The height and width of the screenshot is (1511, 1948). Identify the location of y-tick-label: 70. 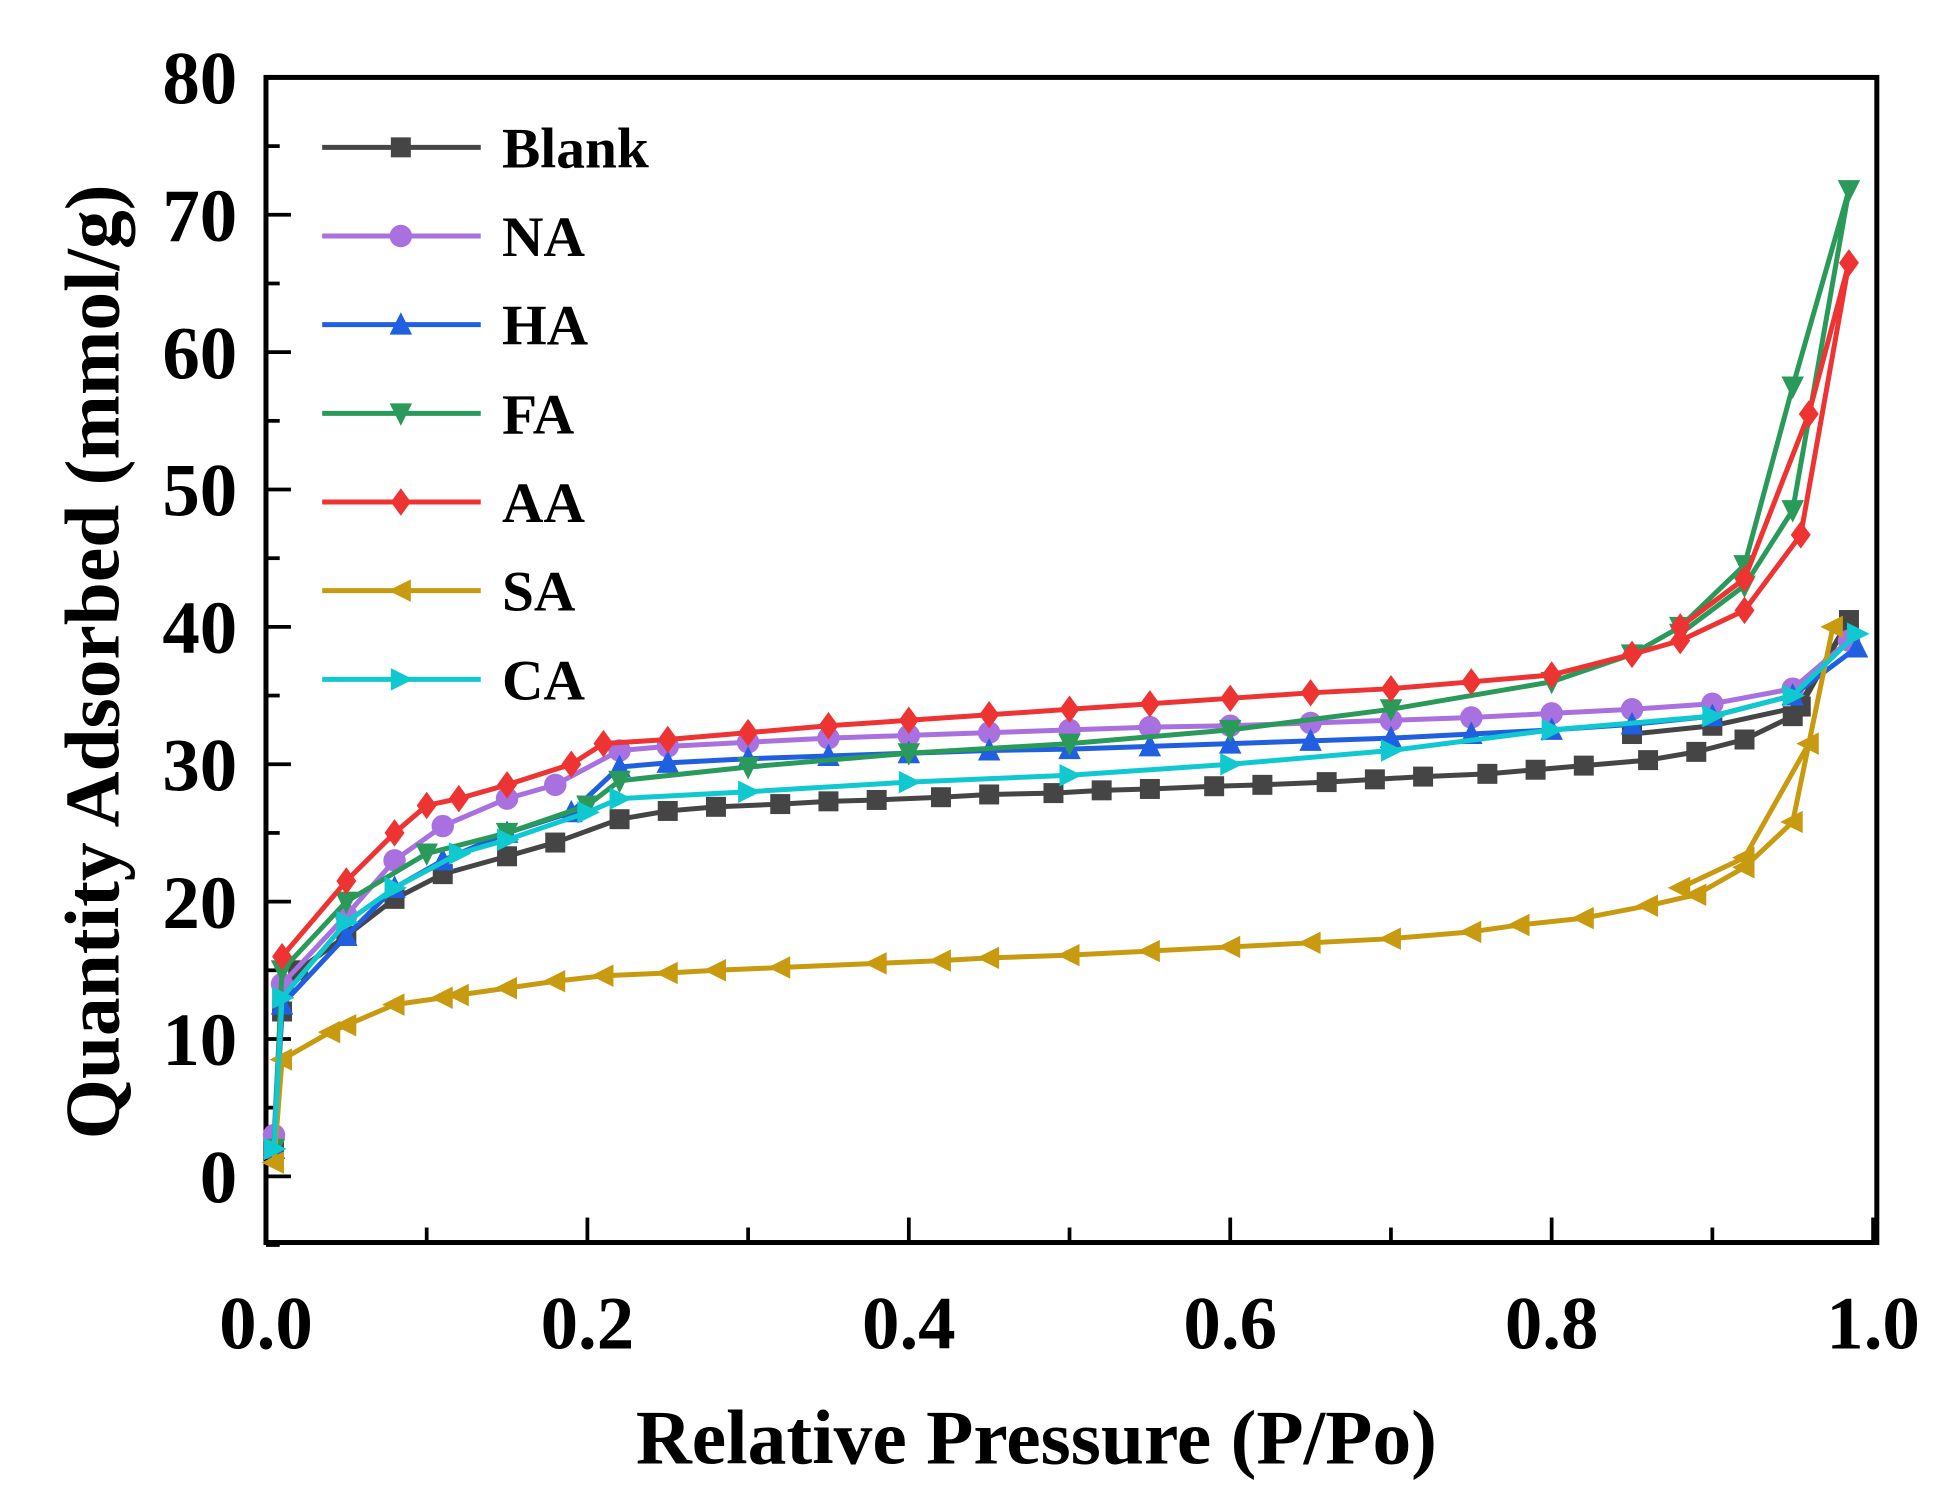
(199, 216).